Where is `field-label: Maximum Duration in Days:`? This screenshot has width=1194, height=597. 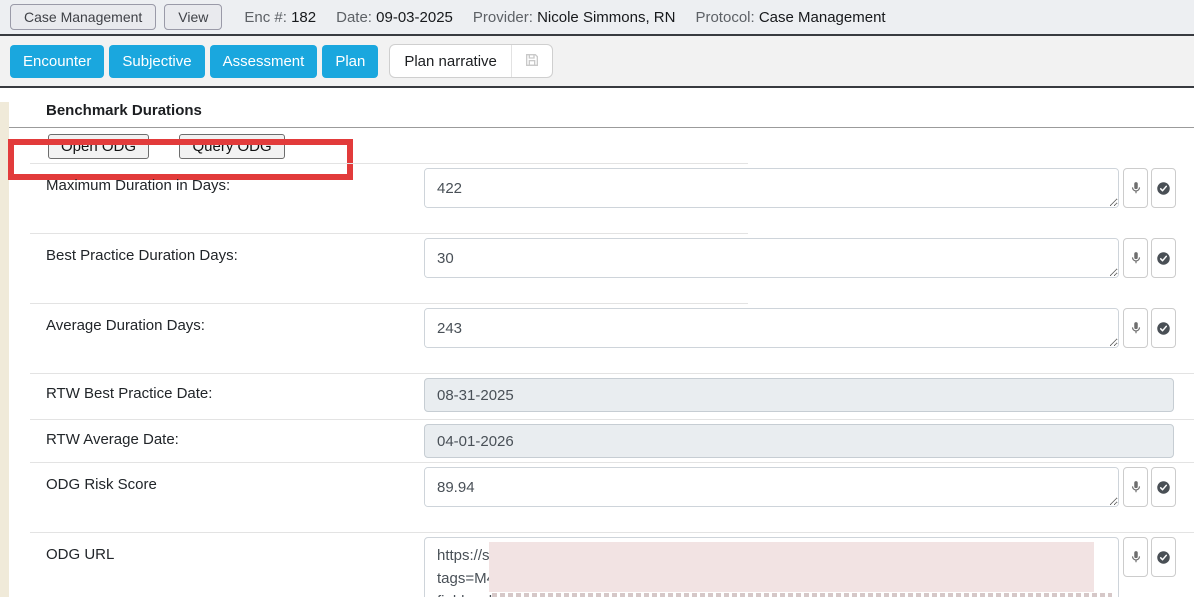
field-label: Maximum Duration in Days: is located at coordinates (138, 185).